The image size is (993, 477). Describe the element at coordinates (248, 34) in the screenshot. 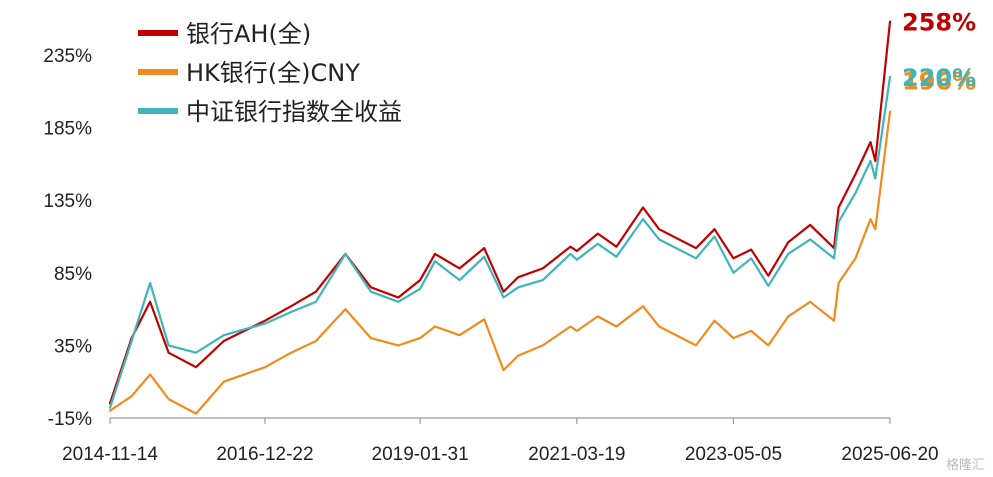

I see `legend-label: 银行AH(全)` at that location.